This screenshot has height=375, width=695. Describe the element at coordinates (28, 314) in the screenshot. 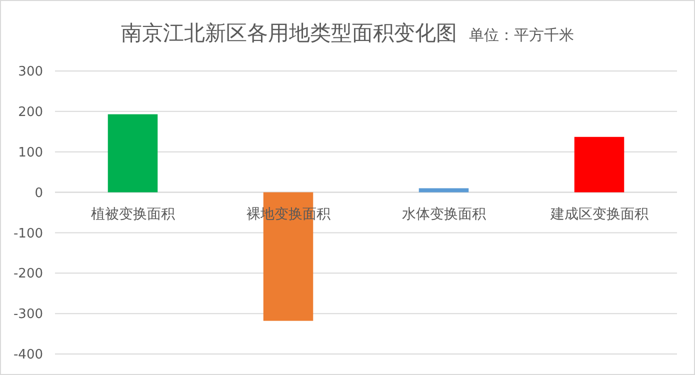

I see `y-tick-label: -300` at that location.